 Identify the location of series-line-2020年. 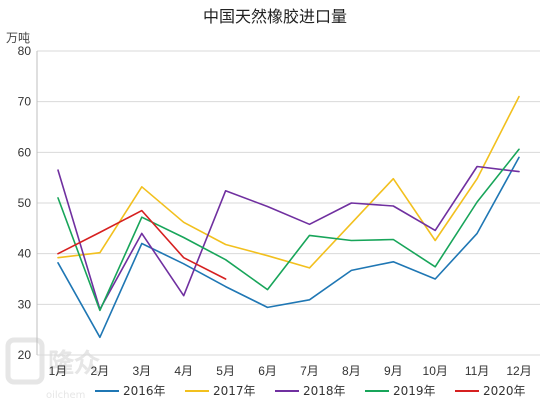
(142, 244).